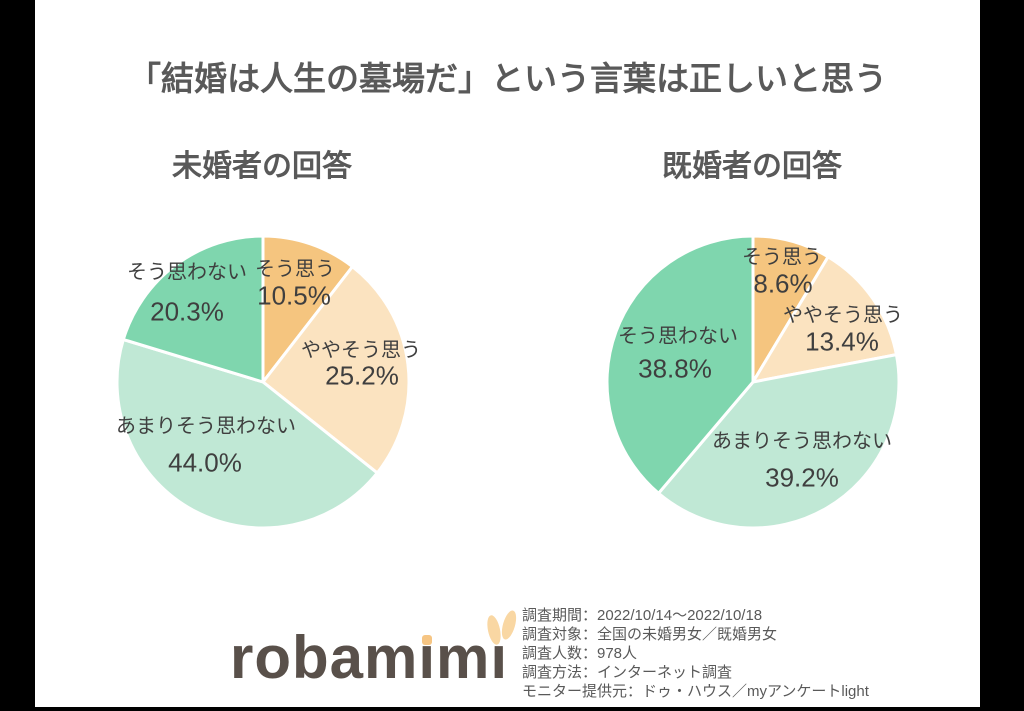 This screenshot has width=1024, height=711. Describe the element at coordinates (509, 625) in the screenshot. I see `donkey-ear-right-icon` at that location.